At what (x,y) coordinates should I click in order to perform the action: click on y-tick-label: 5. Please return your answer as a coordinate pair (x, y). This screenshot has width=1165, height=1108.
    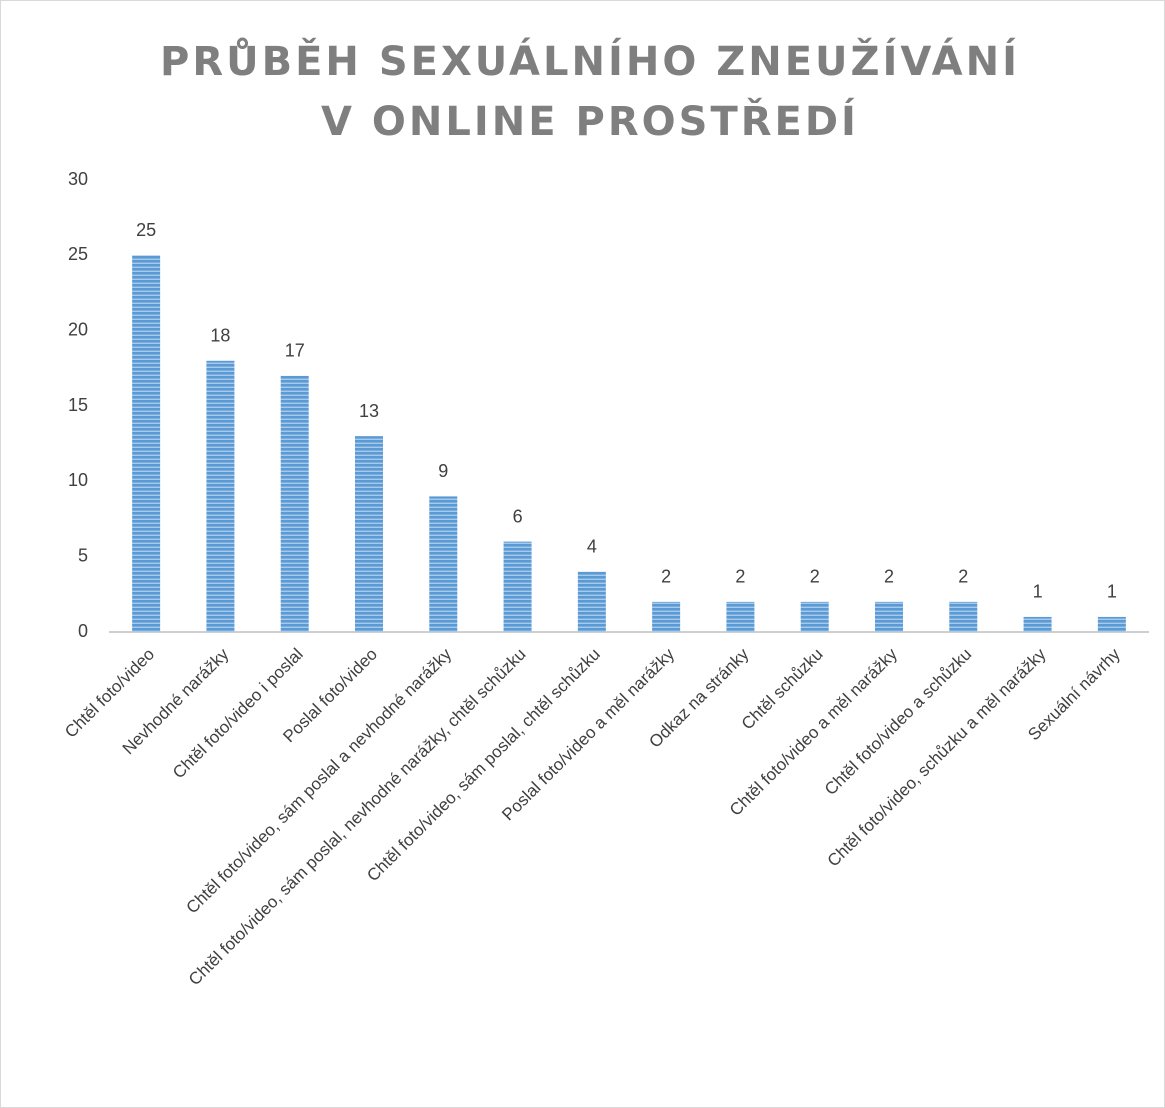
    Looking at the image, I should click on (83, 555).